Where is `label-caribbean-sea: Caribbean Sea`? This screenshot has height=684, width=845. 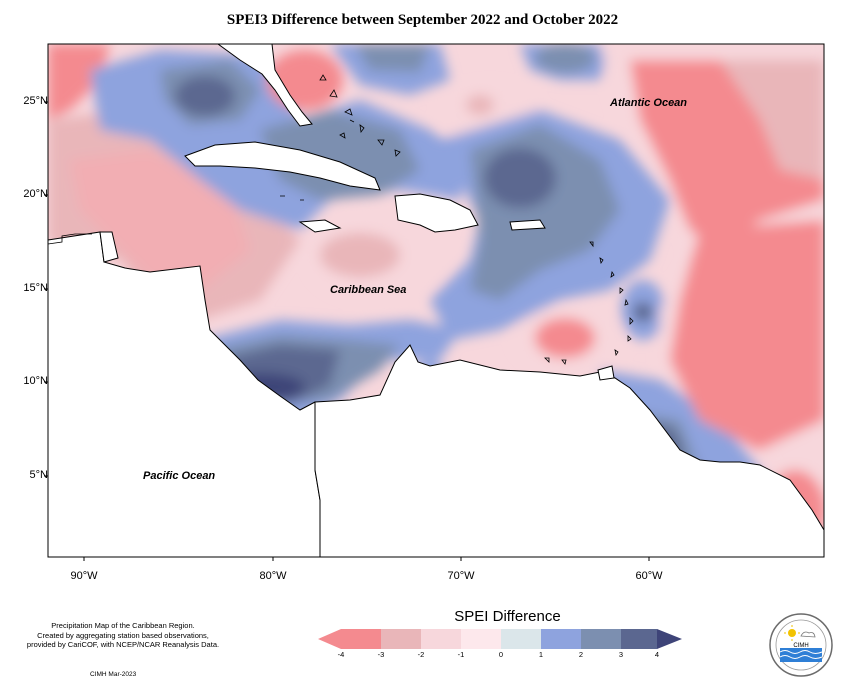 label-caribbean-sea: Caribbean Sea is located at coordinates (368, 290).